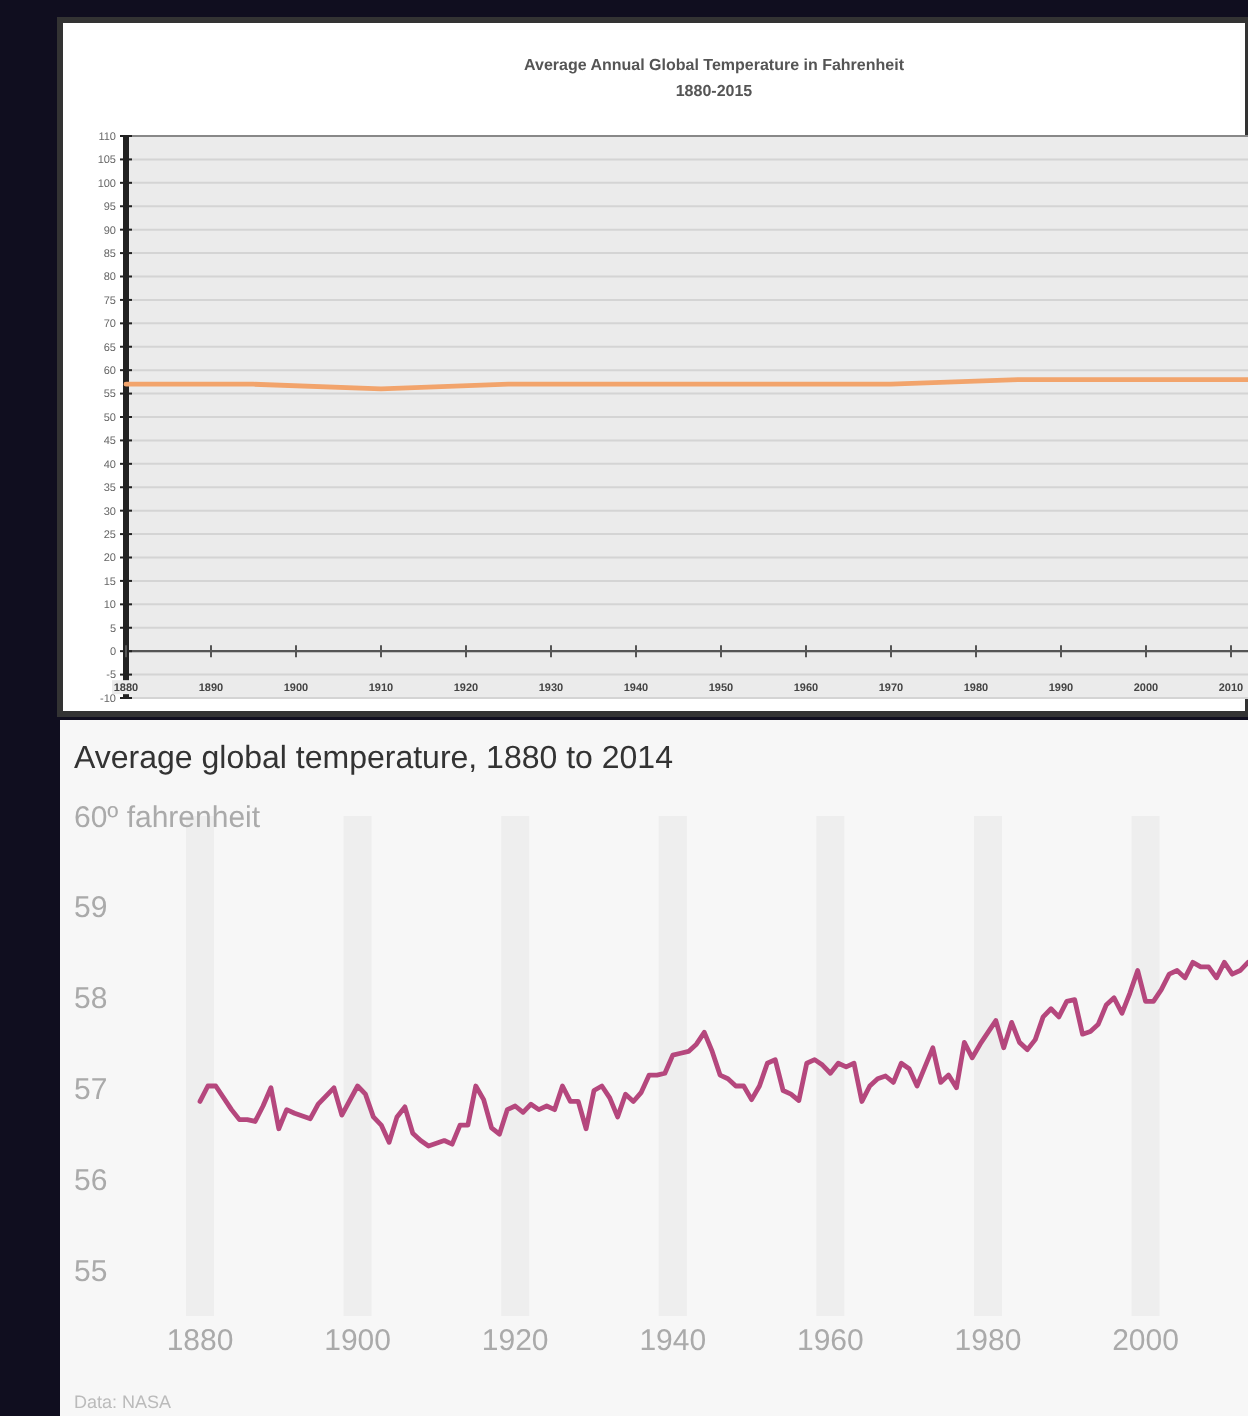  Describe the element at coordinates (1145, 1341) in the screenshot. I see `x-tick-label: 2000` at that location.